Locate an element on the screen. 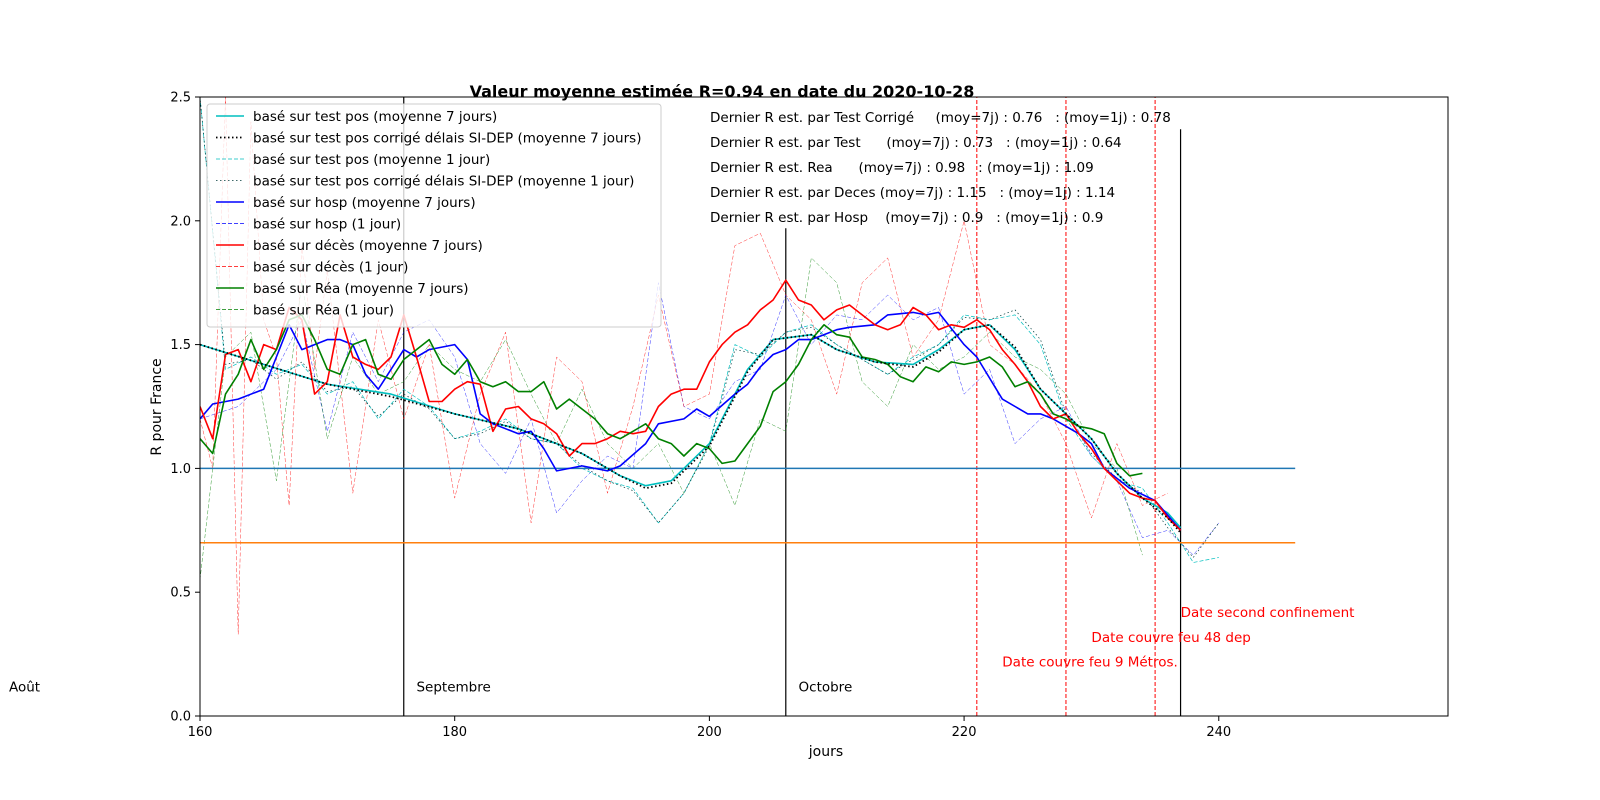 The image size is (1600, 800). legend-entry-4: basé sur hosp (moyenne 7 jours) is located at coordinates (364, 203).